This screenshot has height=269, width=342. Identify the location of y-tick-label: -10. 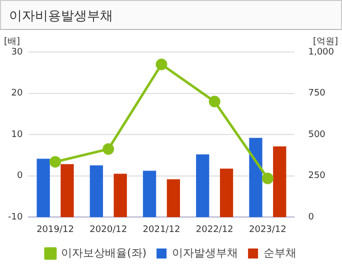
(15, 217).